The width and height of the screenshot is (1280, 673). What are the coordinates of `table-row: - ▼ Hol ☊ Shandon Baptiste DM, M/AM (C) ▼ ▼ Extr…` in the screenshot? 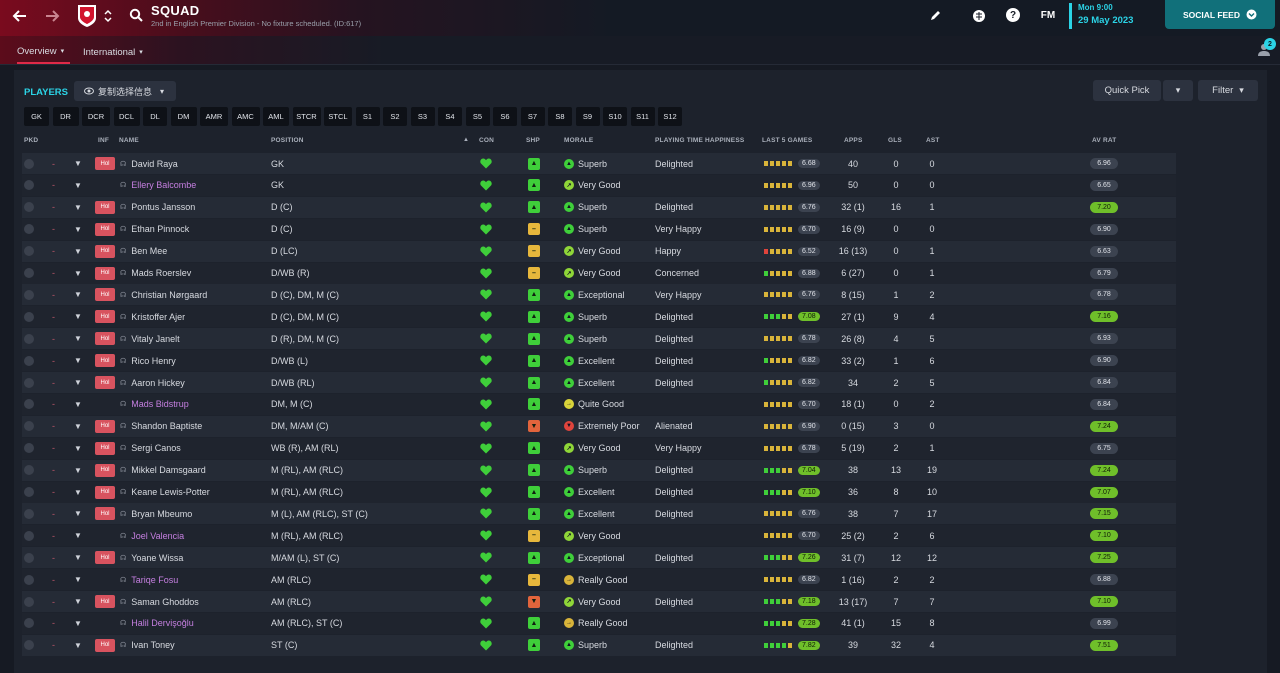 It's located at (599, 426).